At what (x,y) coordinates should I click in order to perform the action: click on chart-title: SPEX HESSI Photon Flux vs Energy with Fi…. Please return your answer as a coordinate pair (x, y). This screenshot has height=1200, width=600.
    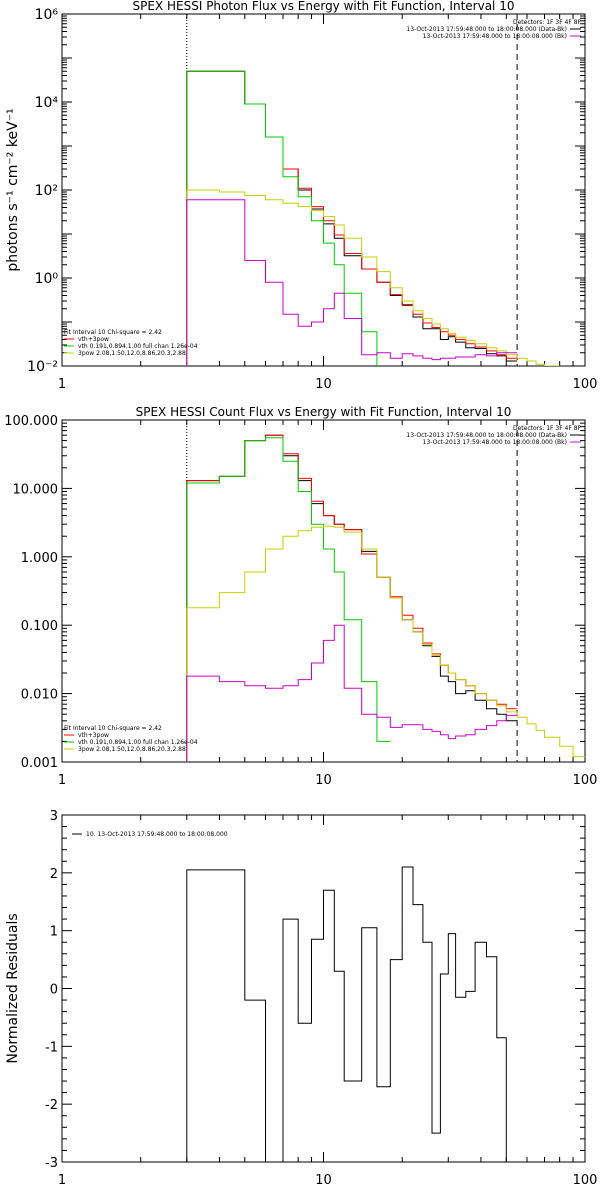
    Looking at the image, I should click on (324, 6).